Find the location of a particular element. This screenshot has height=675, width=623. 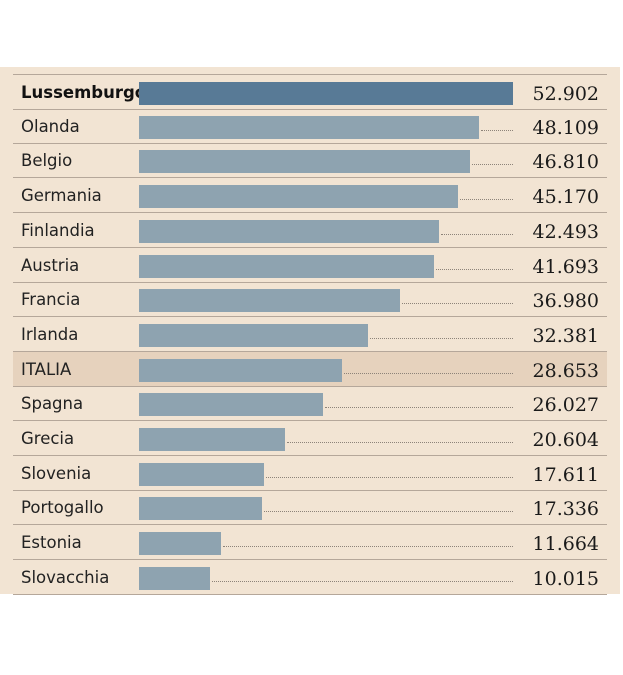

value-label: 20.604 is located at coordinates (565, 440).